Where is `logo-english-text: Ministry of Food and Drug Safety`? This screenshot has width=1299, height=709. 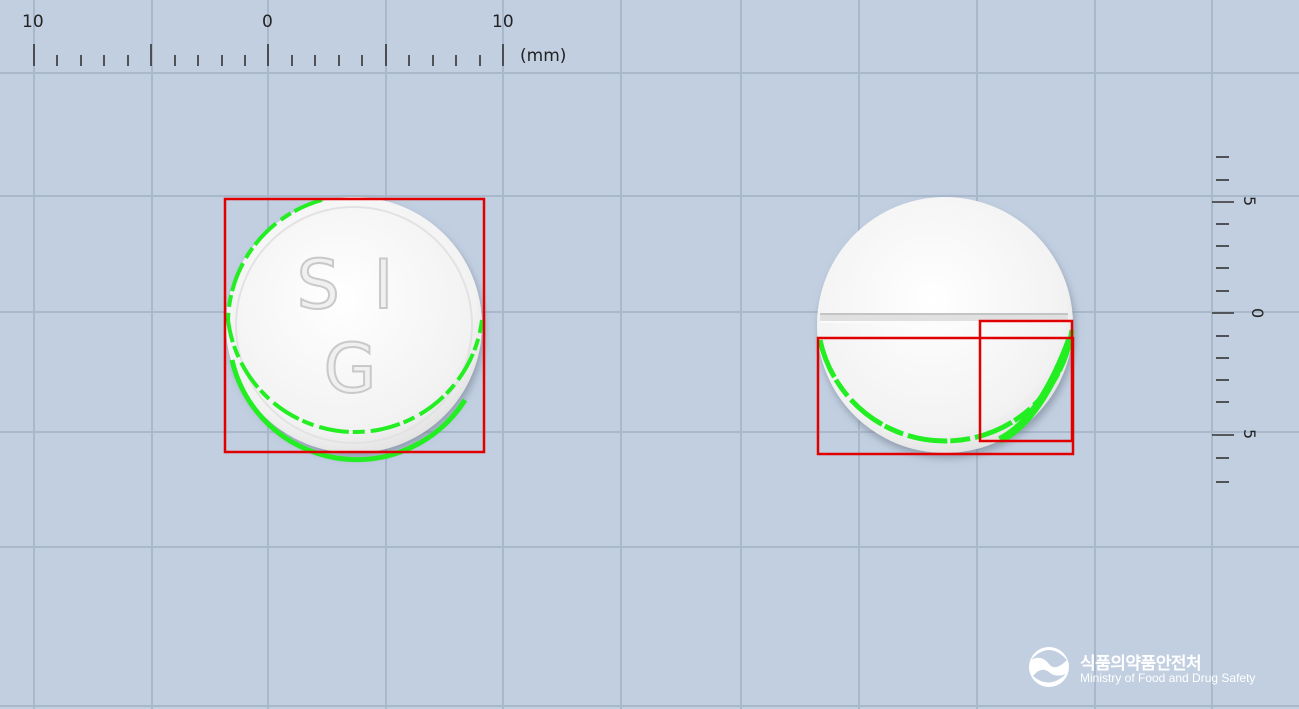
logo-english-text: Ministry of Food and Drug Safety is located at coordinates (1168, 678).